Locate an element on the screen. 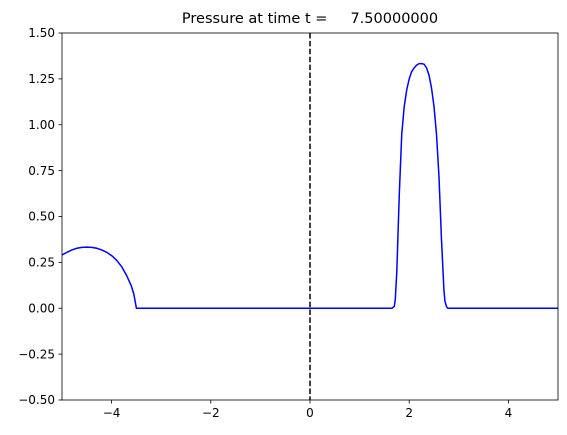  x-tick-label: 0 is located at coordinates (310, 413).